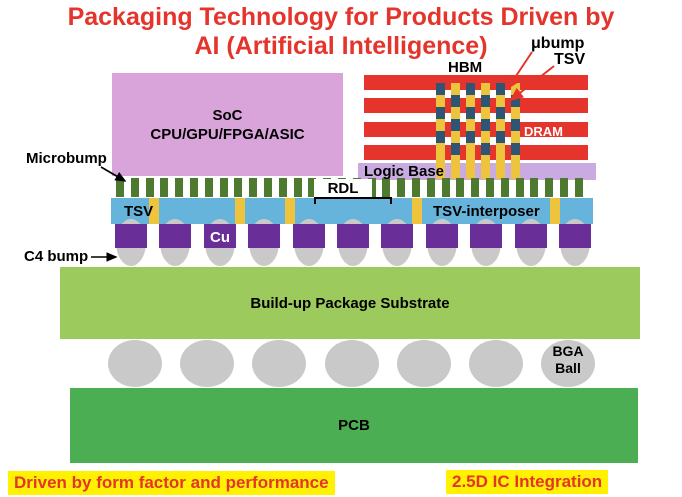 This screenshot has height=497, width=682. What do you see at coordinates (404, 171) in the screenshot?
I see `logic-base-label: Logic Base` at bounding box center [404, 171].